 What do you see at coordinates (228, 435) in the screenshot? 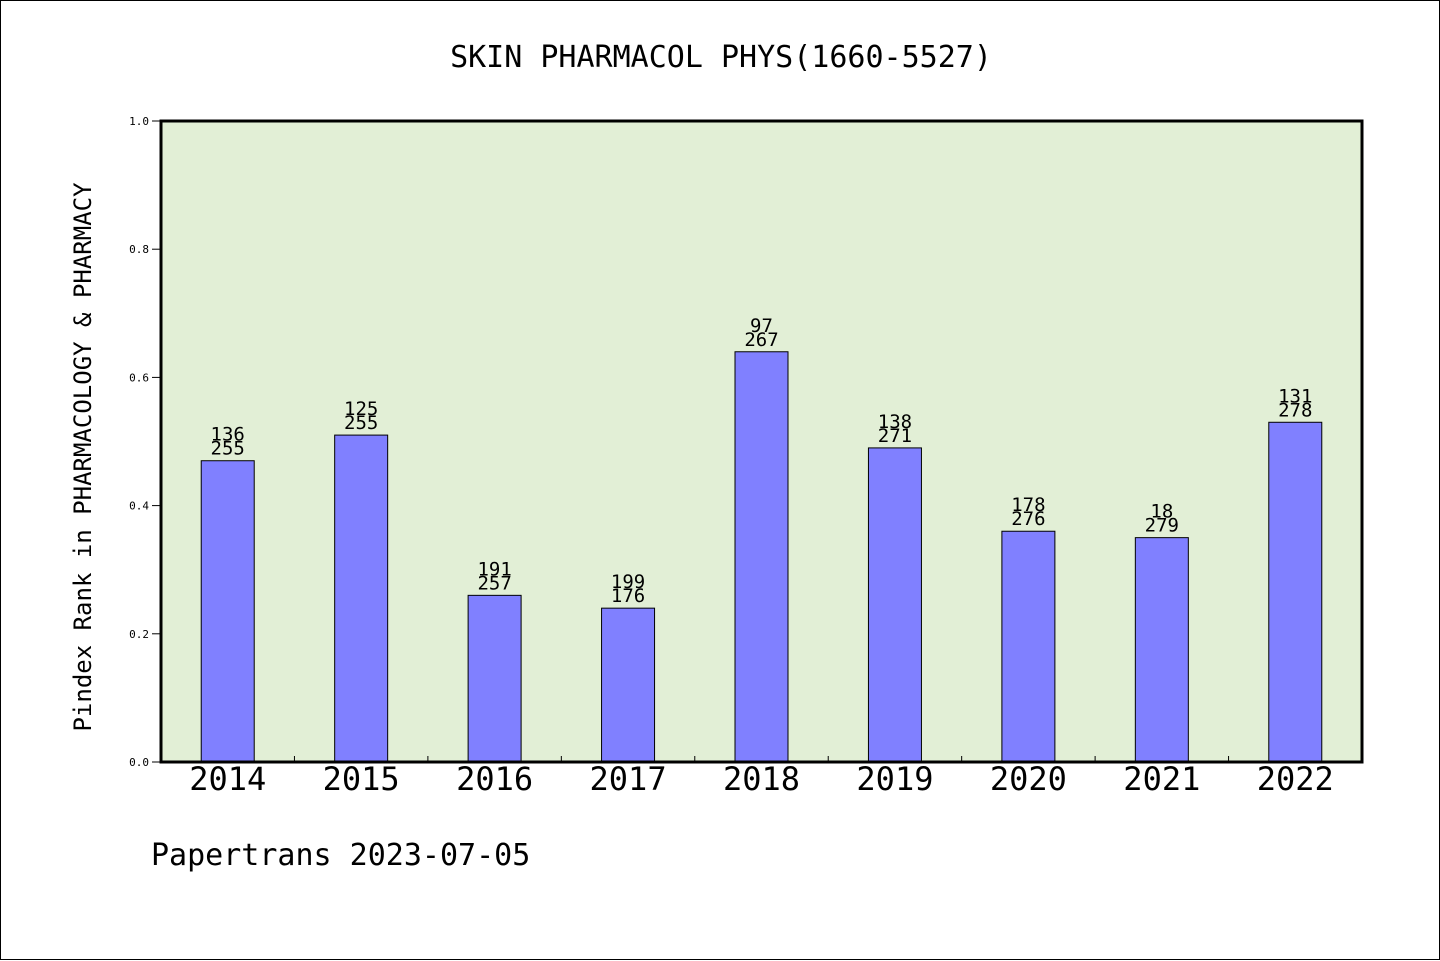
I see `data-label-top: 136` at bounding box center [228, 435].